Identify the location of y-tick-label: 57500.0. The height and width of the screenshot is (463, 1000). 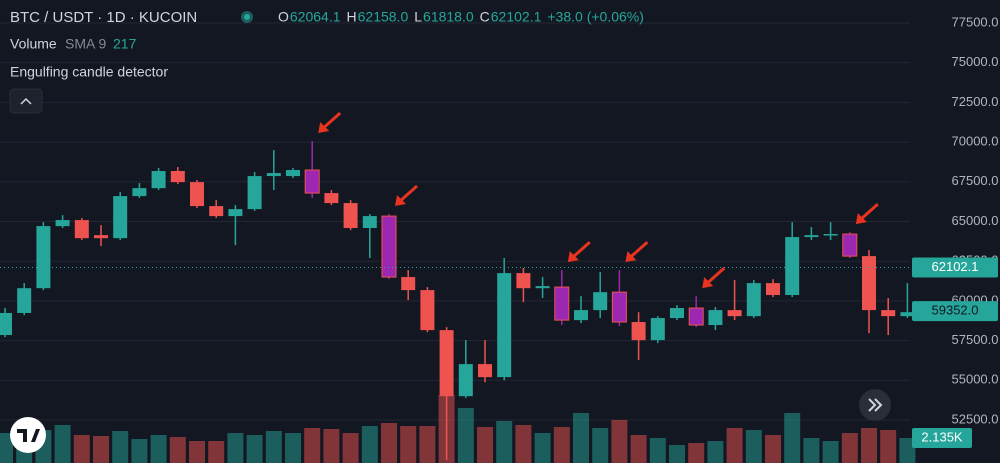
(975, 339).